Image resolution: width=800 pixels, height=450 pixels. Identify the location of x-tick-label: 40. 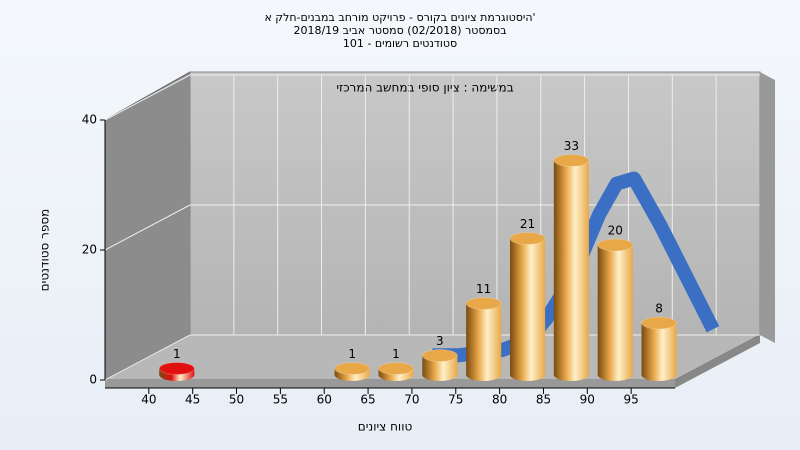
(148, 400).